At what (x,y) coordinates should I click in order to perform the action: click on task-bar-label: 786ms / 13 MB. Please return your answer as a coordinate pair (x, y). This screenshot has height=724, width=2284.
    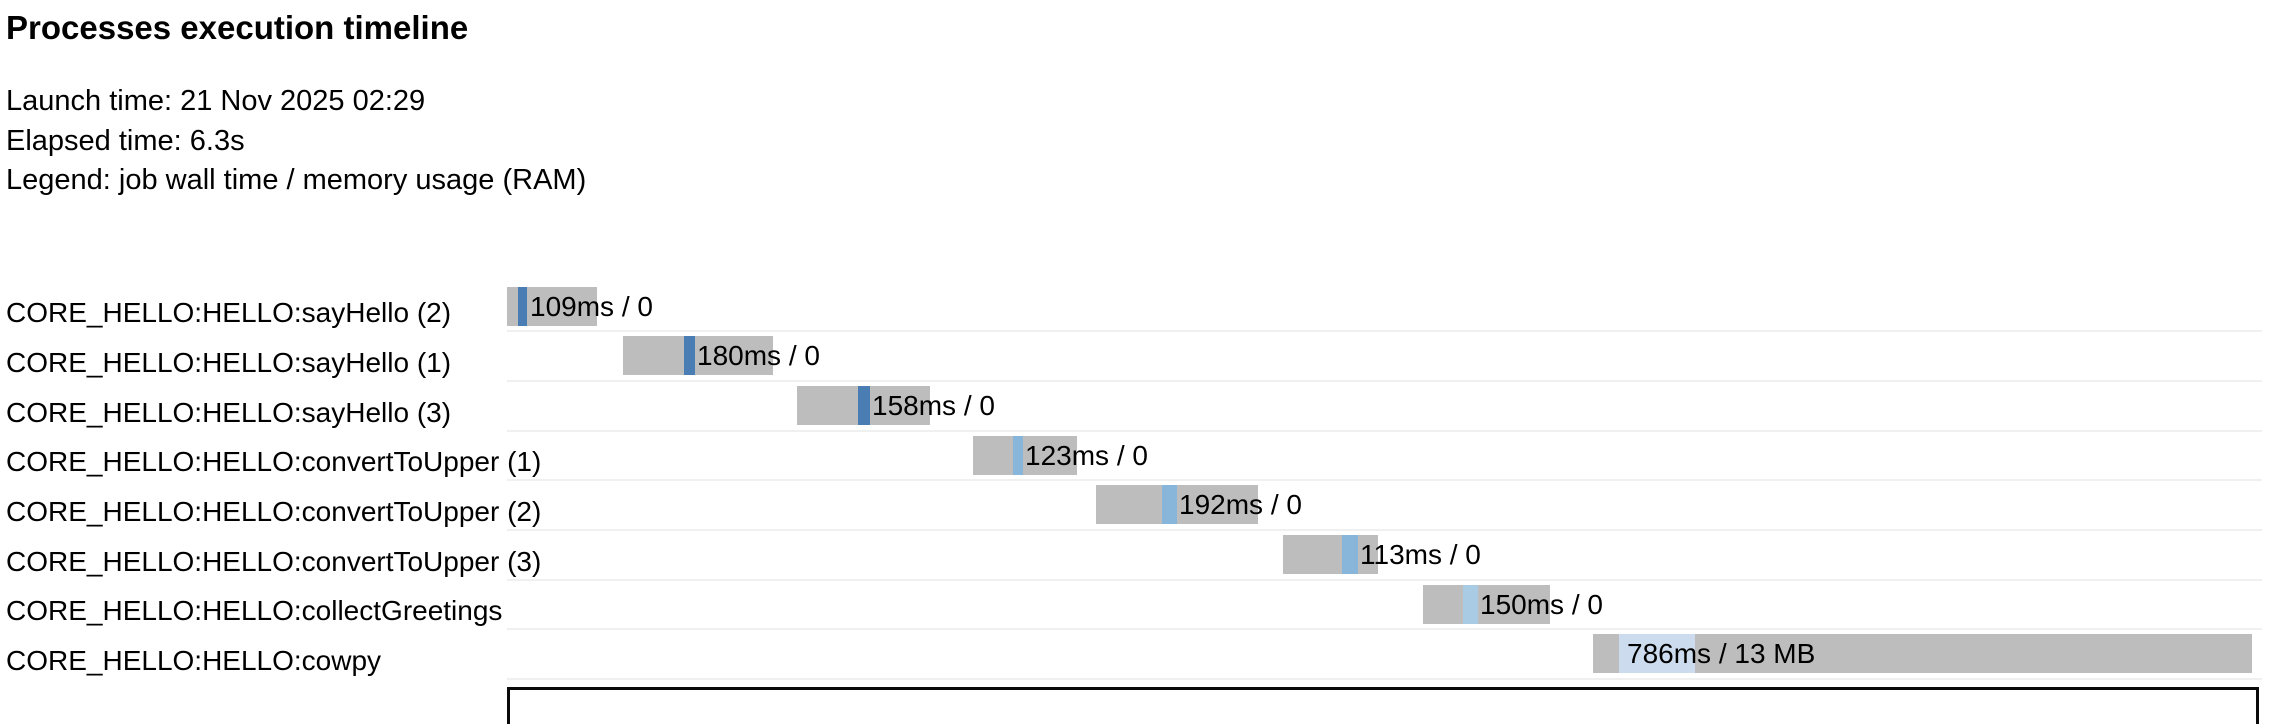
    Looking at the image, I should click on (1721, 654).